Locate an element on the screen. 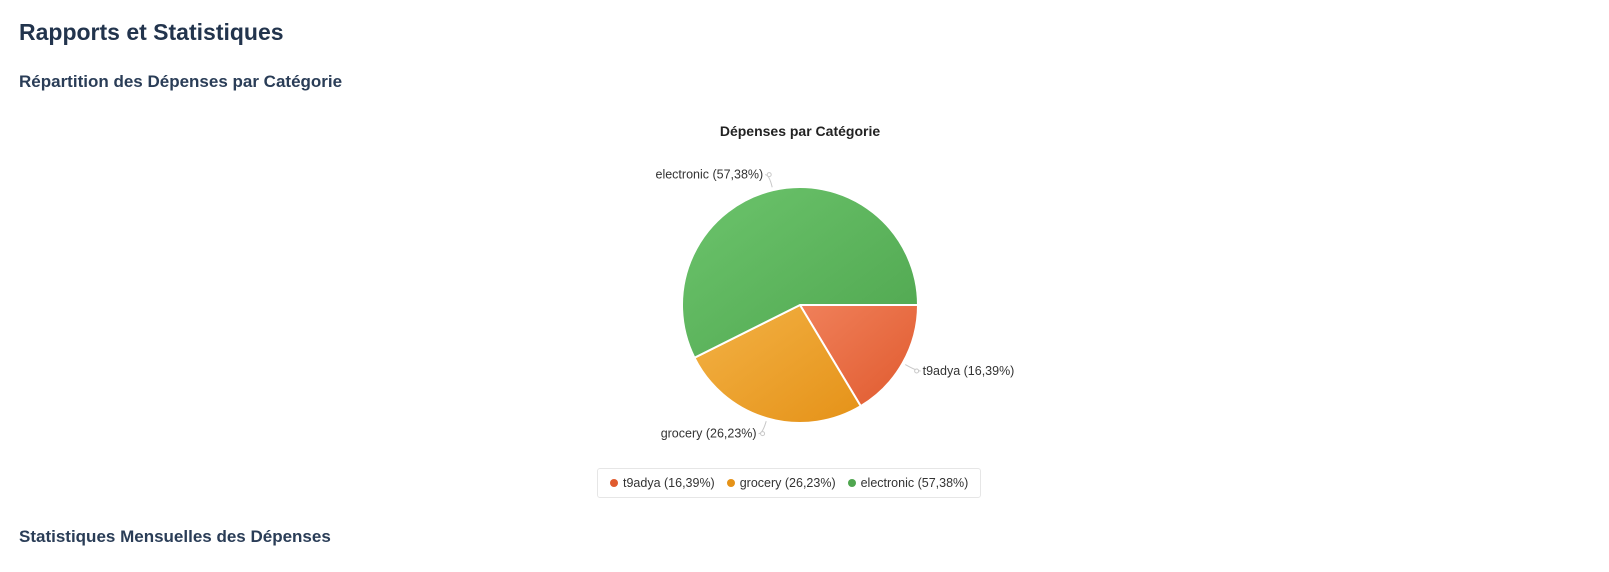  legend-label-grocery: grocery (26,23%) is located at coordinates (787, 483).